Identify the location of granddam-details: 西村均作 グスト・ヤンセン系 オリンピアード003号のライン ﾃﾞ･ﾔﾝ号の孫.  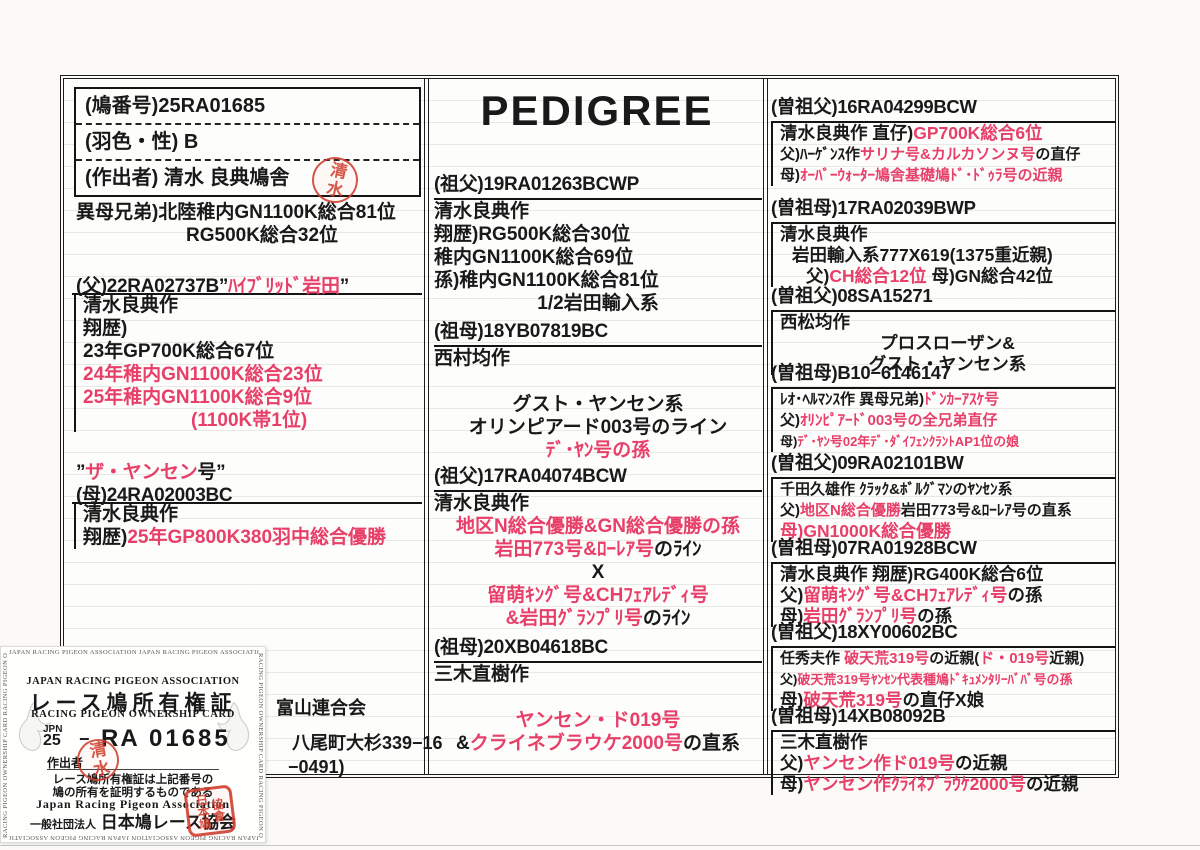
(598, 403).